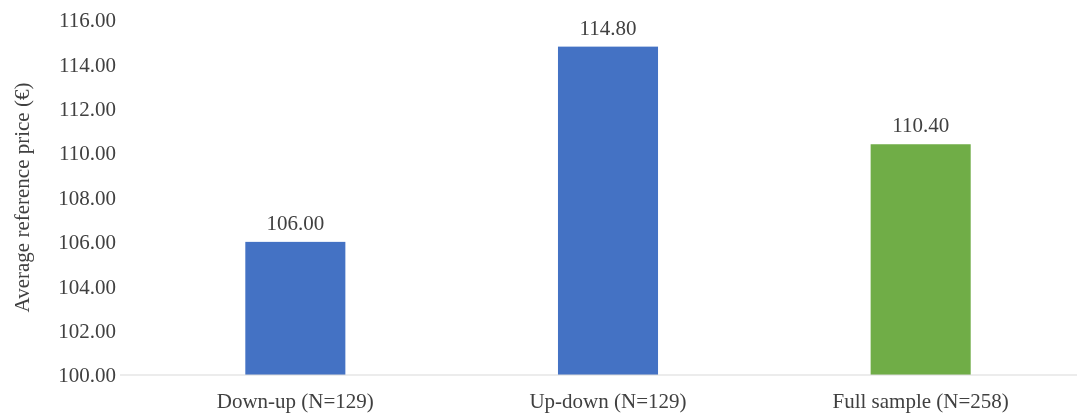 The image size is (1077, 418). I want to click on y-tick-label: 116.00, so click(87, 20).